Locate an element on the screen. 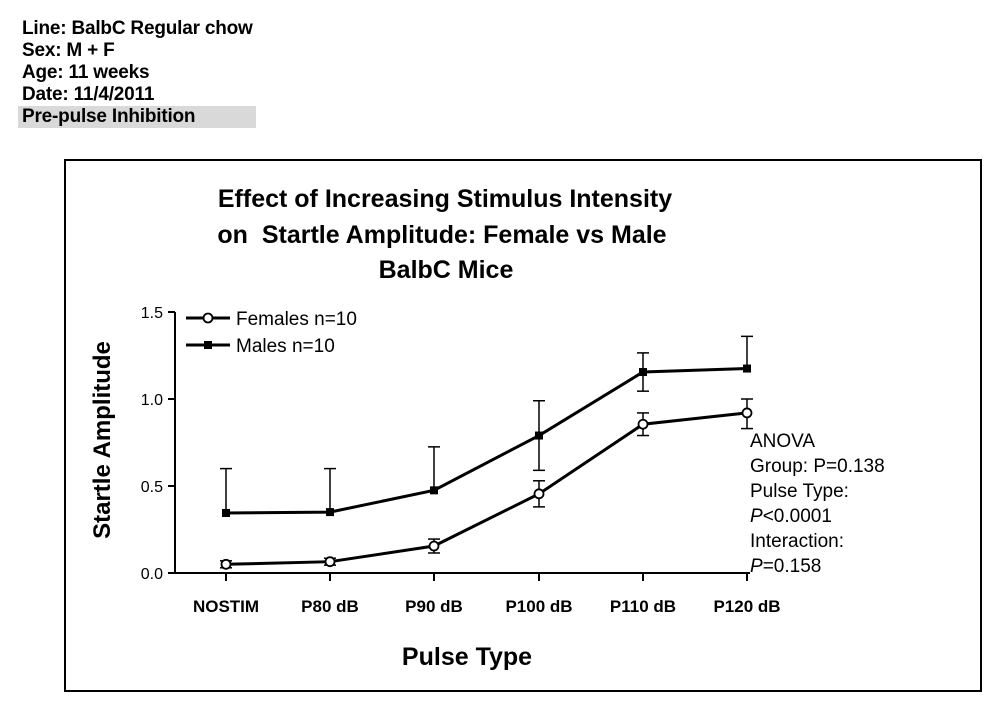 The image size is (1000, 706). legend-marker-male is located at coordinates (208, 345).